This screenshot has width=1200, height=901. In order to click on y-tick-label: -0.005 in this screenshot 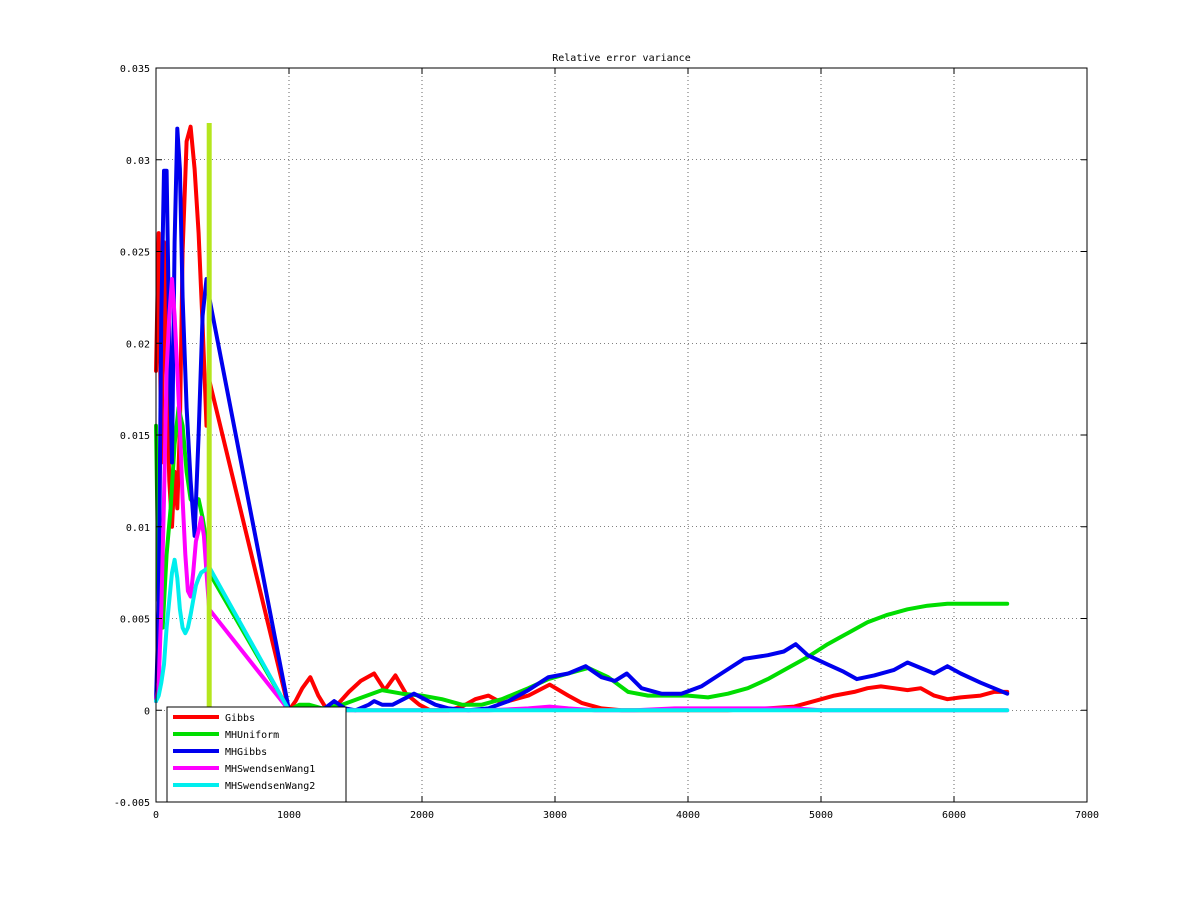, I will do `click(132, 803)`.